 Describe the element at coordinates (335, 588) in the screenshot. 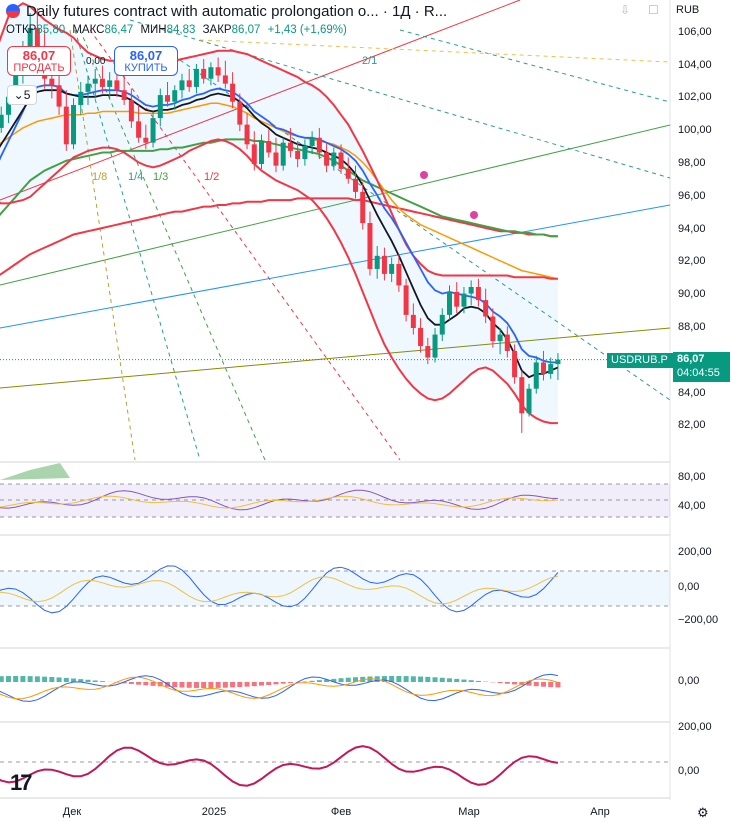

I see `cci-band` at that location.